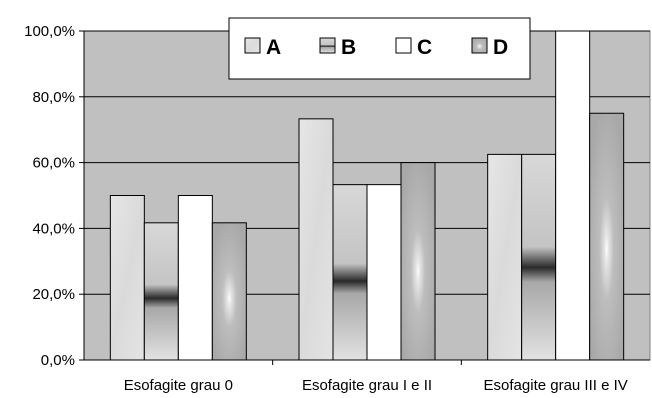  What do you see at coordinates (403, 45) in the screenshot?
I see `legend-swatch-c` at bounding box center [403, 45].